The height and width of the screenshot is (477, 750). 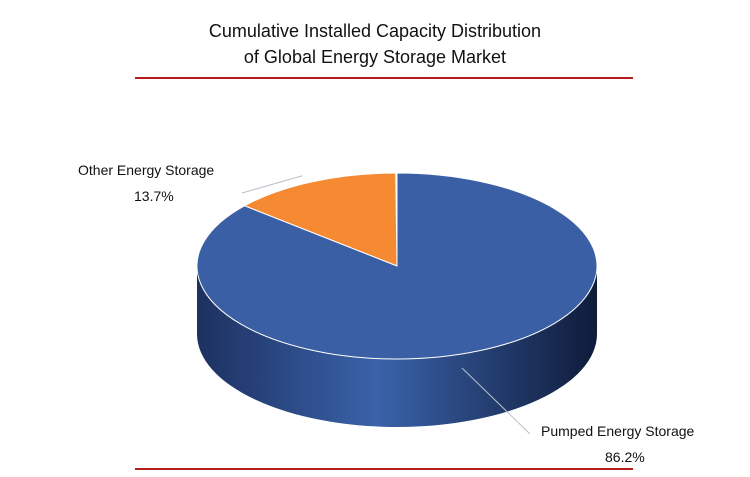 What do you see at coordinates (496, 401) in the screenshot?
I see `leader-line-pumped-energy-storage` at bounding box center [496, 401].